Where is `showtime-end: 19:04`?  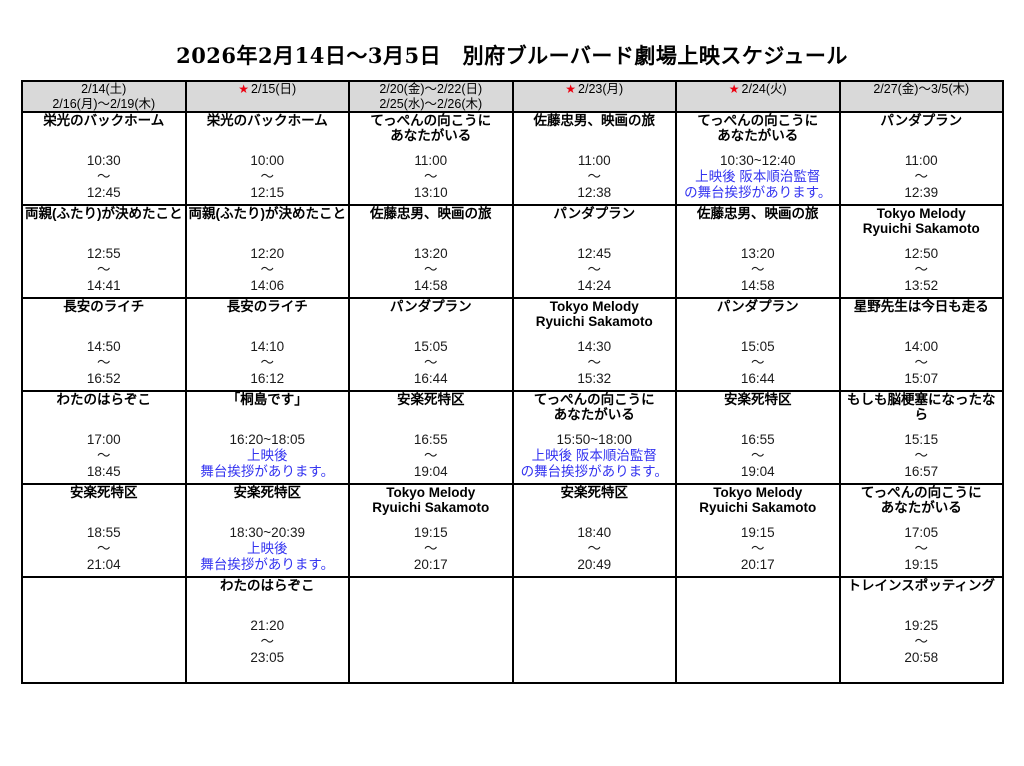
showtime-end: 19:04 is located at coordinates (430, 471).